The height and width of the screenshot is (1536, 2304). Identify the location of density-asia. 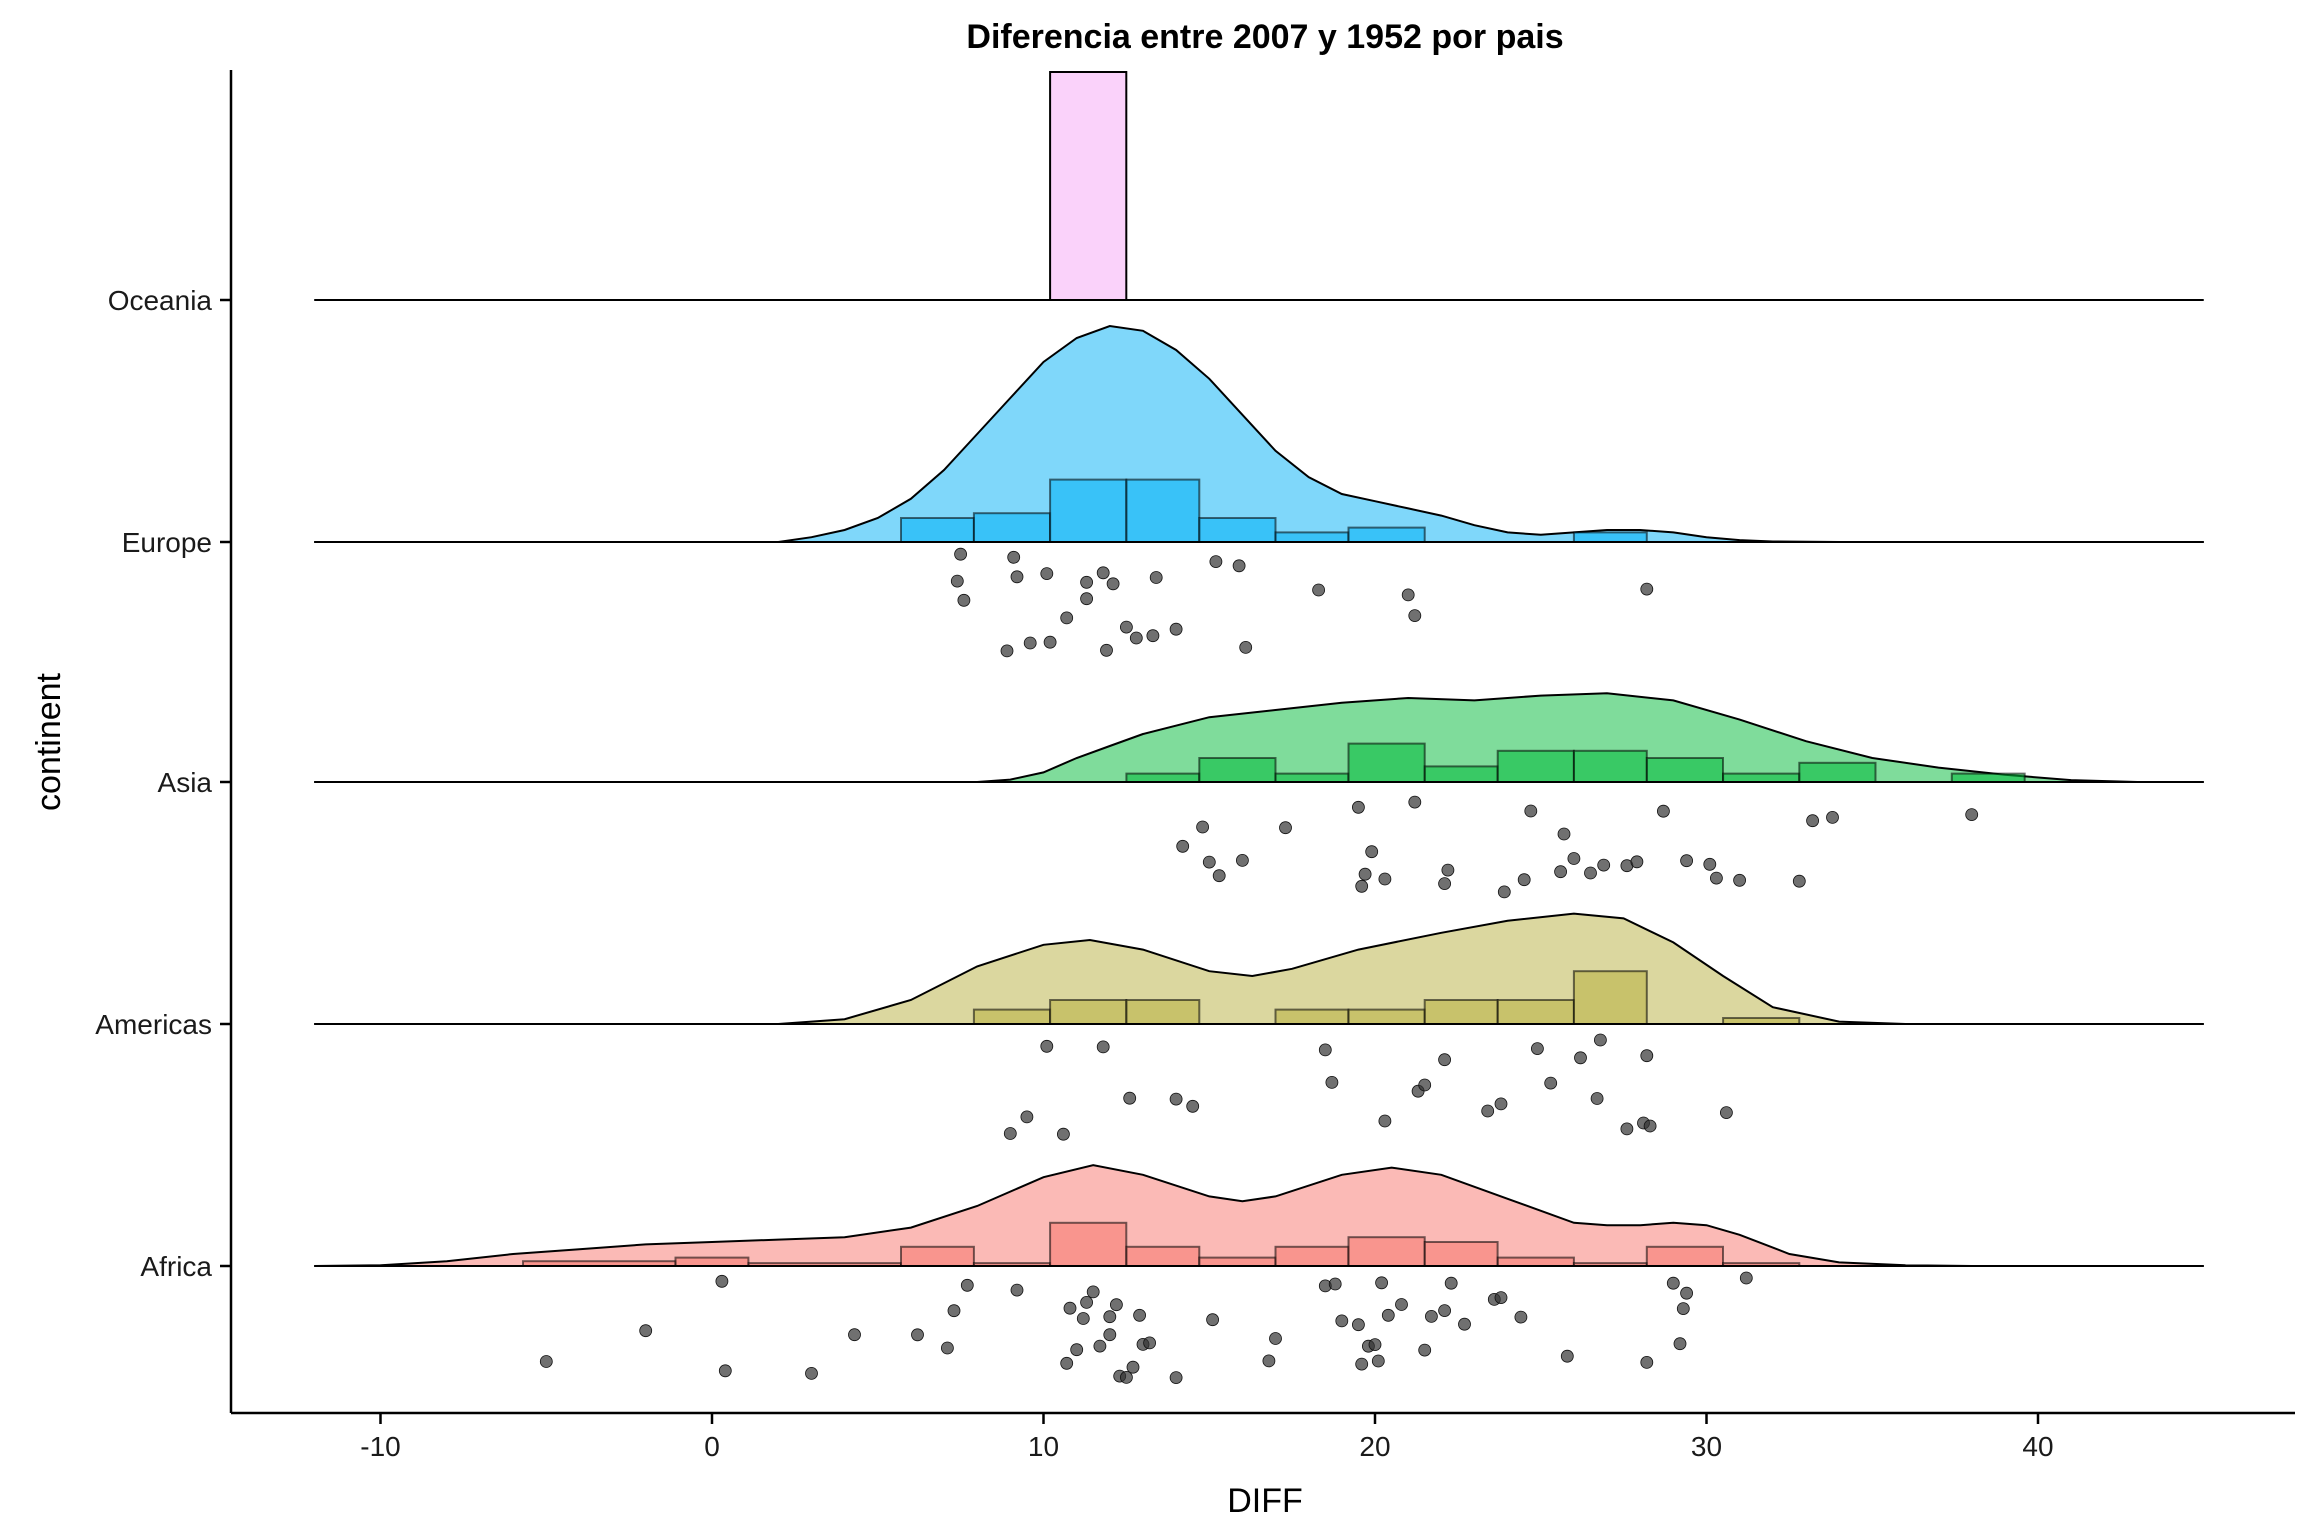
(1259, 737).